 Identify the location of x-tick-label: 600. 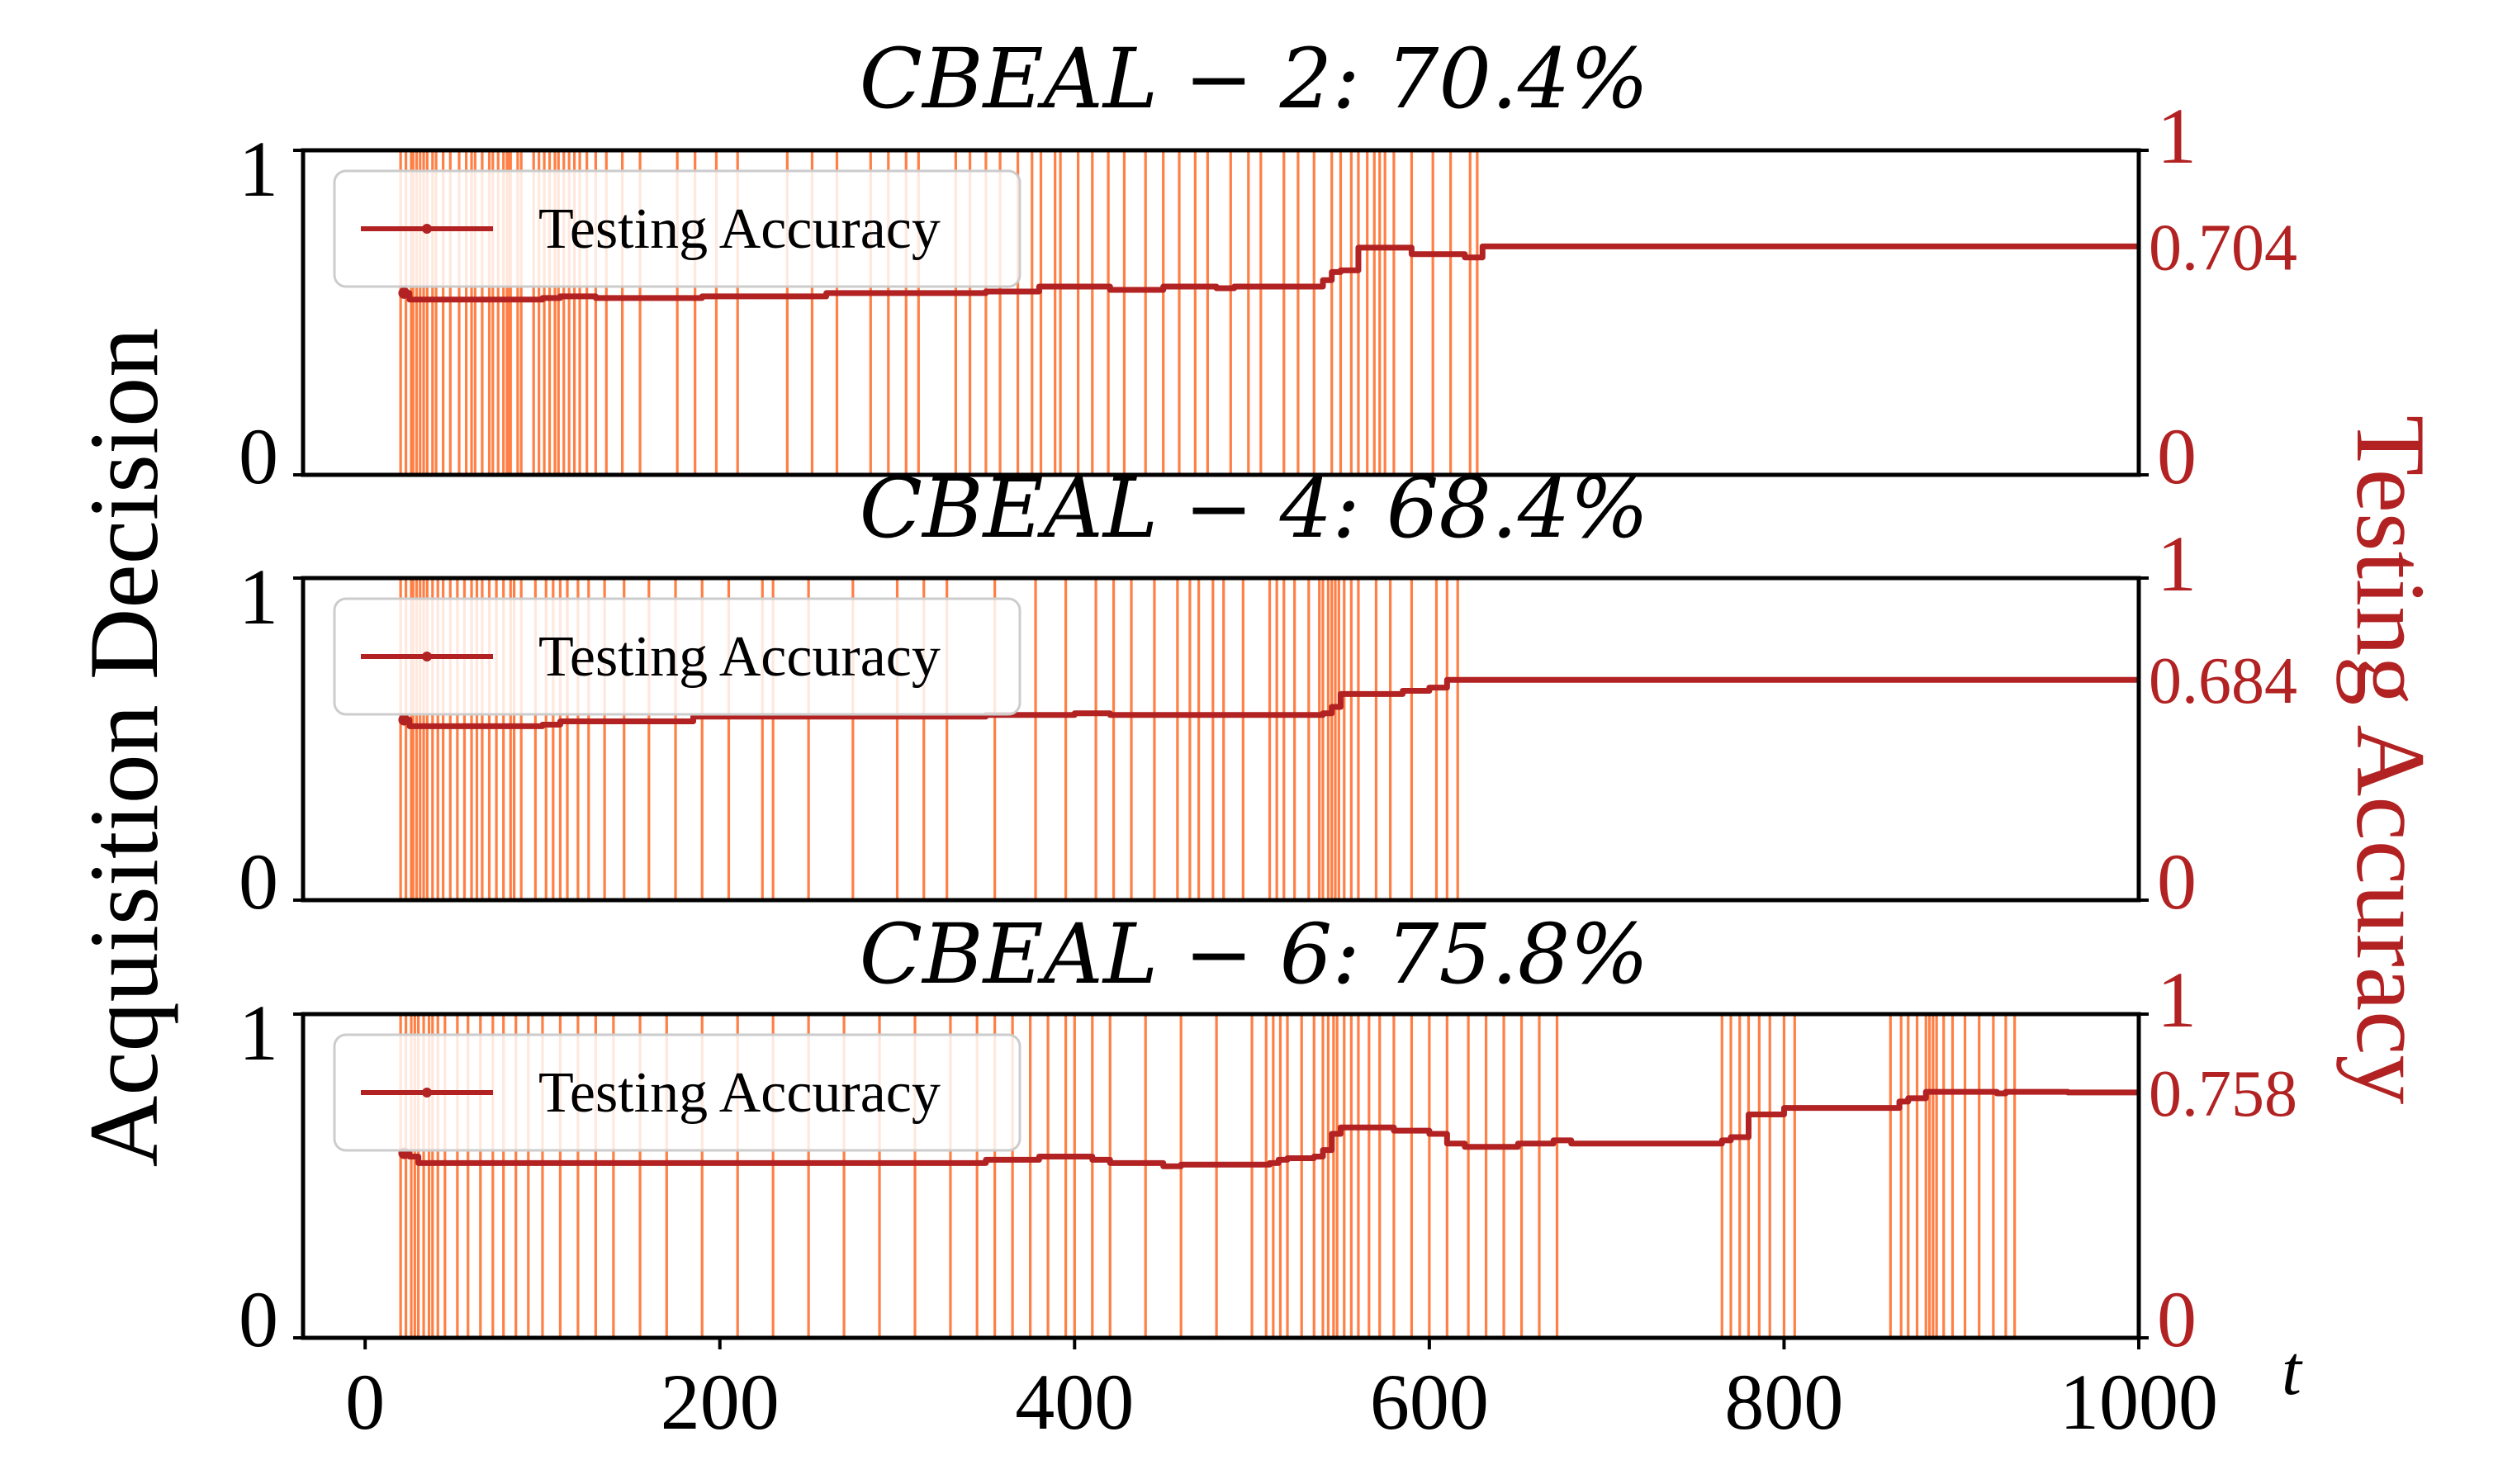
(1429, 1402).